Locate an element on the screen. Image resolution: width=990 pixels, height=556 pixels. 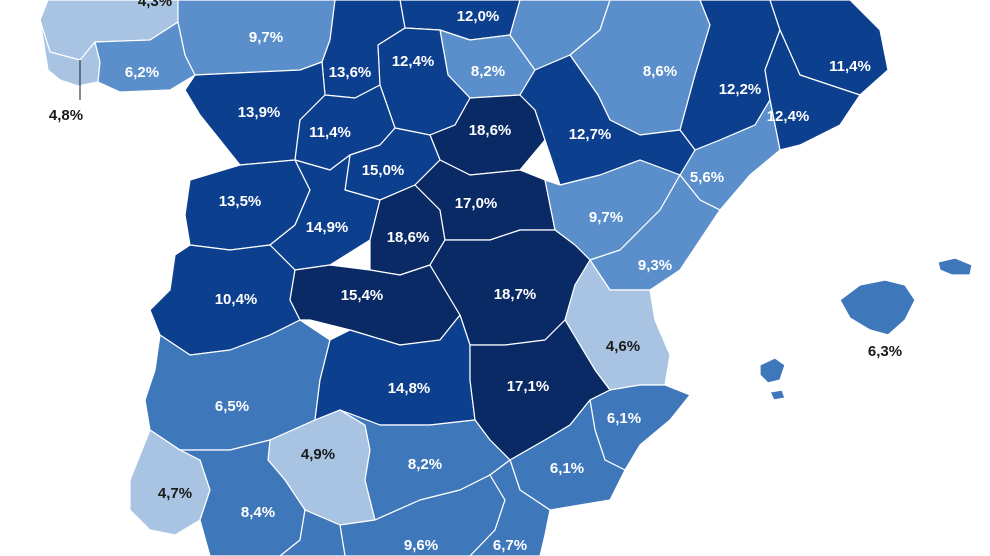
label-a-coruna: 4,3% is located at coordinates (155, 5).